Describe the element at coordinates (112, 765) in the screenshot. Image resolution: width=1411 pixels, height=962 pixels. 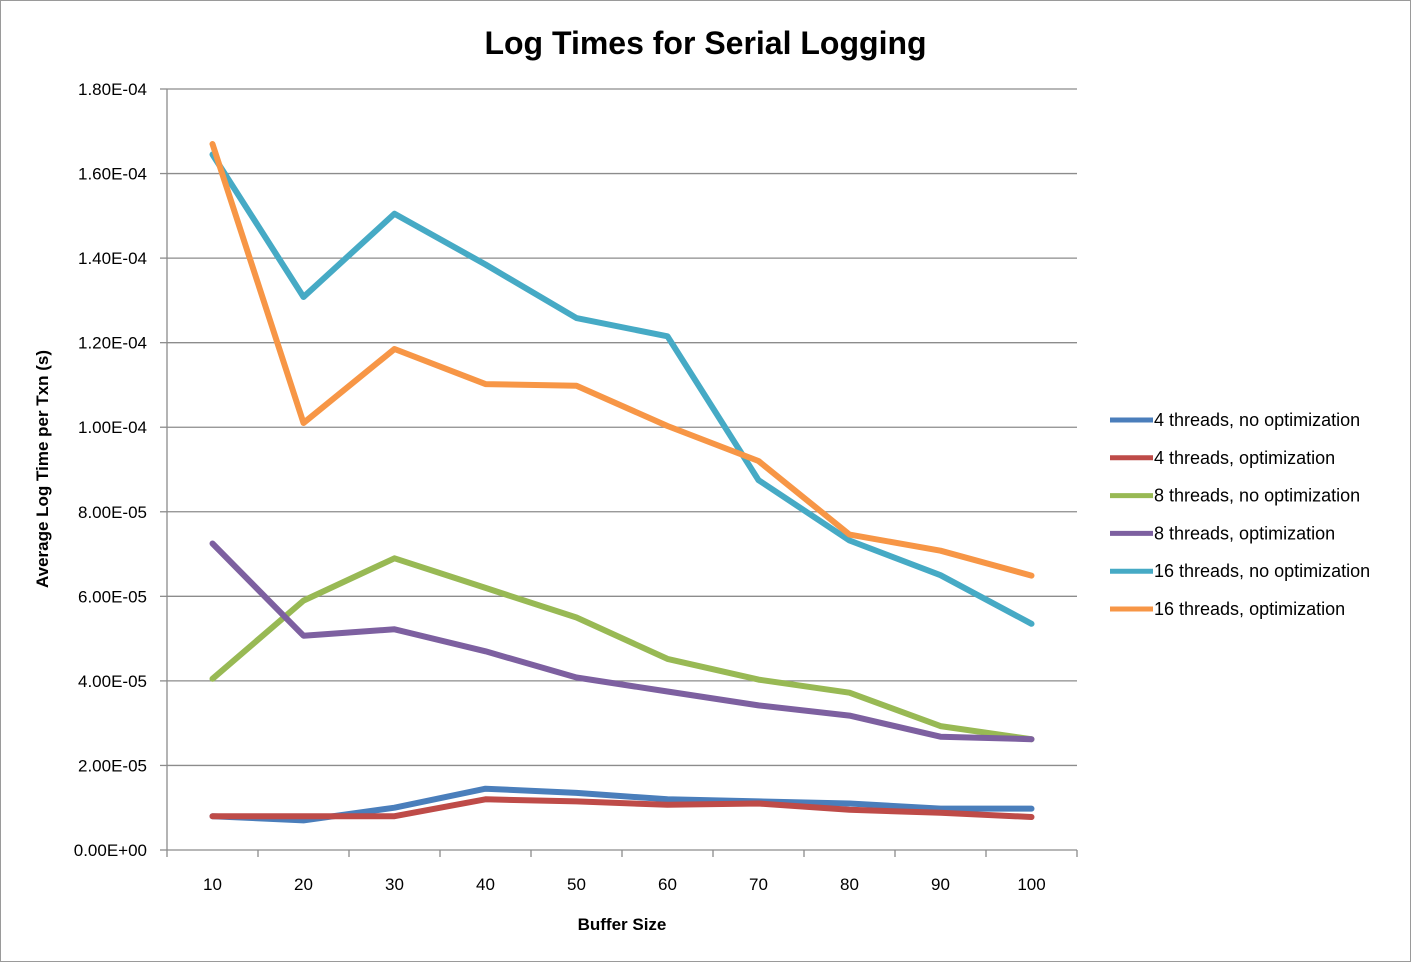
I see `y-tick-label: 2.00E-05` at that location.